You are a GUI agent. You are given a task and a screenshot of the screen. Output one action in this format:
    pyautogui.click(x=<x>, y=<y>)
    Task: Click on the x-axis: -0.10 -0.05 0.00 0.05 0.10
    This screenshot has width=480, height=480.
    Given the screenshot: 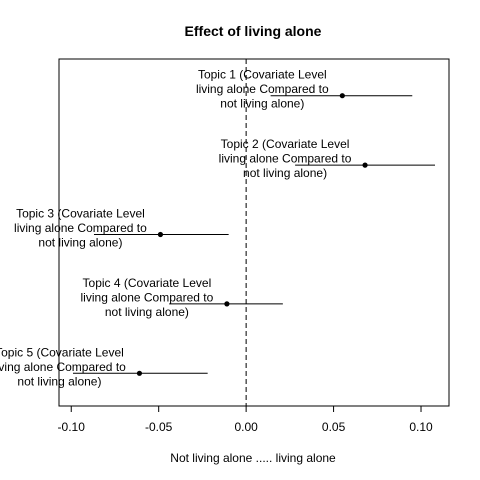 What is the action you would take?
    pyautogui.click(x=245, y=420)
    